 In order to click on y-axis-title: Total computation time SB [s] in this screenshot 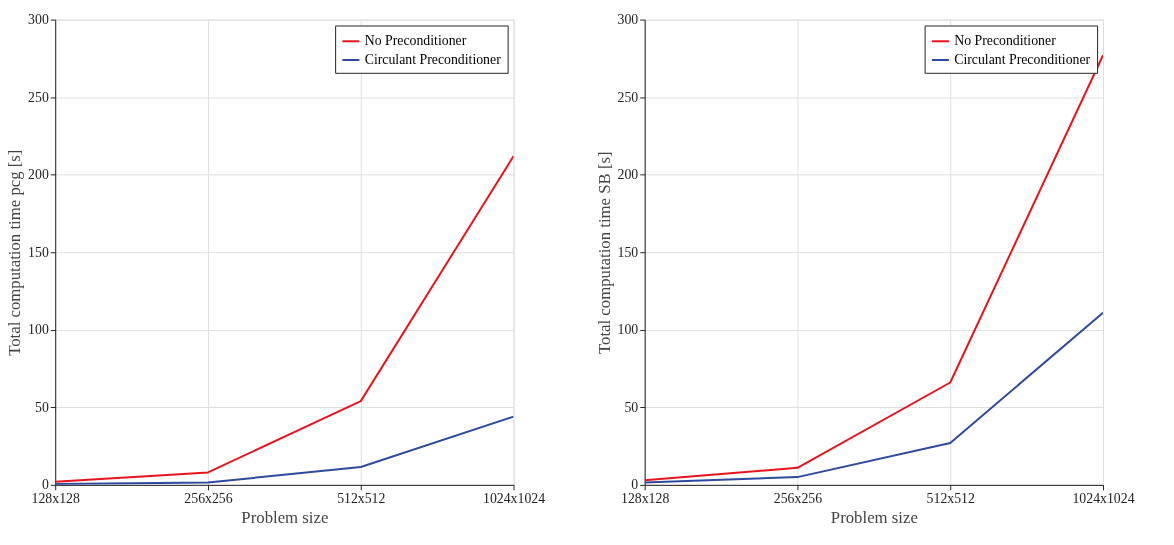, I will do `click(604, 253)`.